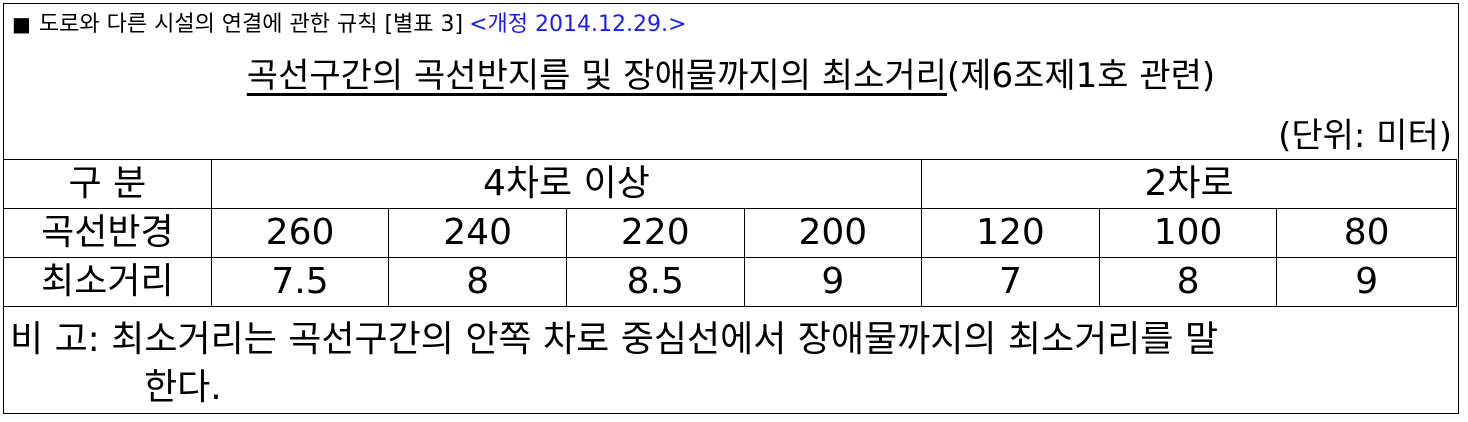  What do you see at coordinates (251, 24) in the screenshot?
I see `regulation-title: 도로와 다른 시설의 연결에 관한 규칙 [별표 3]` at bounding box center [251, 24].